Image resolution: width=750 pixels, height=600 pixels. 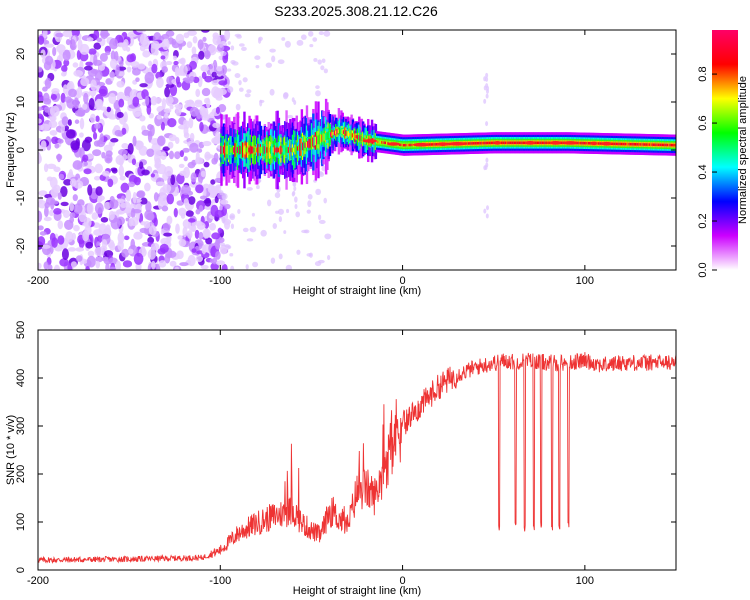 I want to click on x-tick-label: -200, so click(x=38, y=581).